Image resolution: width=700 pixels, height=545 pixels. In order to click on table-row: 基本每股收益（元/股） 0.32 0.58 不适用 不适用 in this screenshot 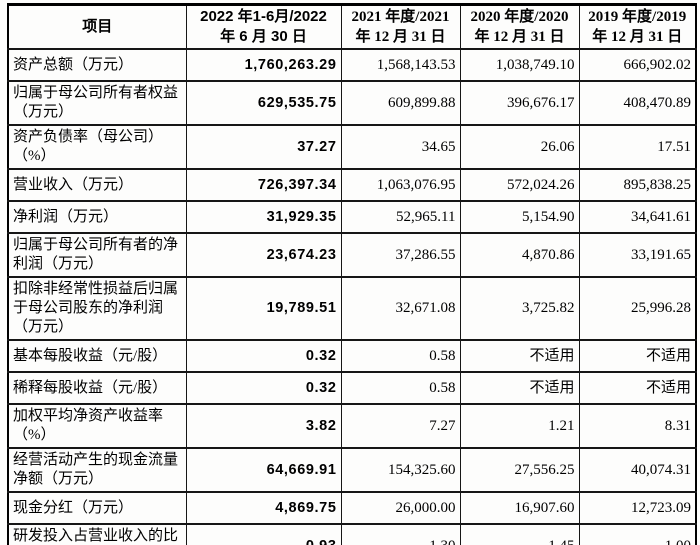, I will do `click(352, 356)`.